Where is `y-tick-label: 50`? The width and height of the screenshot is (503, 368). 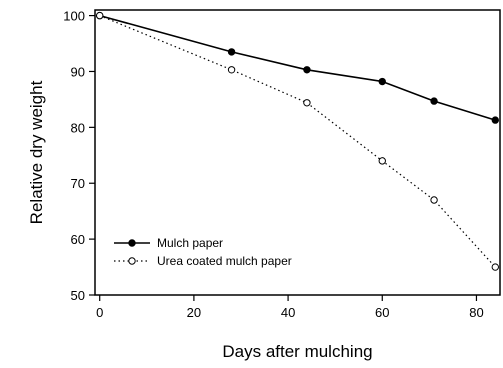 y-tick-label: 50 is located at coordinates (78, 295).